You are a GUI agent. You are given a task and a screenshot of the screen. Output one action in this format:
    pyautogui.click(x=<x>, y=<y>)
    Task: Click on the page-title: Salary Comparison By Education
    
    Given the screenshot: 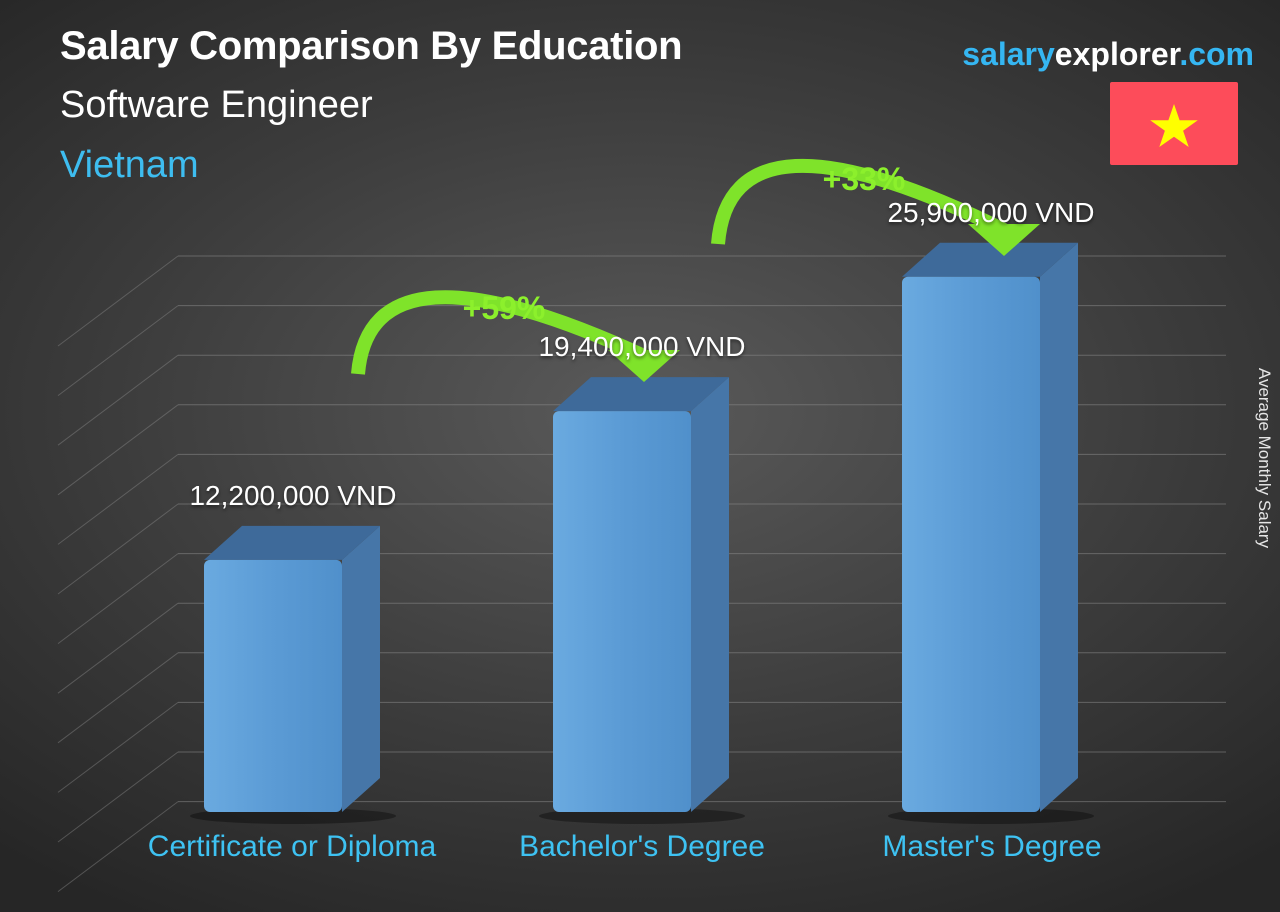 What is the action you would take?
    pyautogui.click(x=371, y=46)
    